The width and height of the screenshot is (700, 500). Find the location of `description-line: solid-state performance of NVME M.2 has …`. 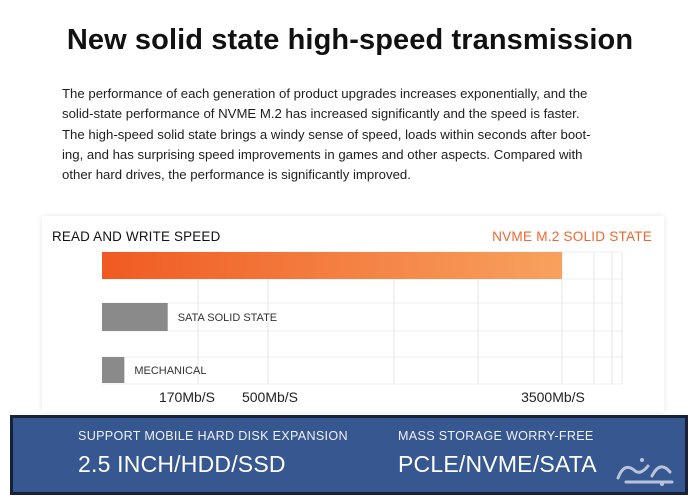

description-line: solid-state performance of NVME M.2 has … is located at coordinates (321, 114).